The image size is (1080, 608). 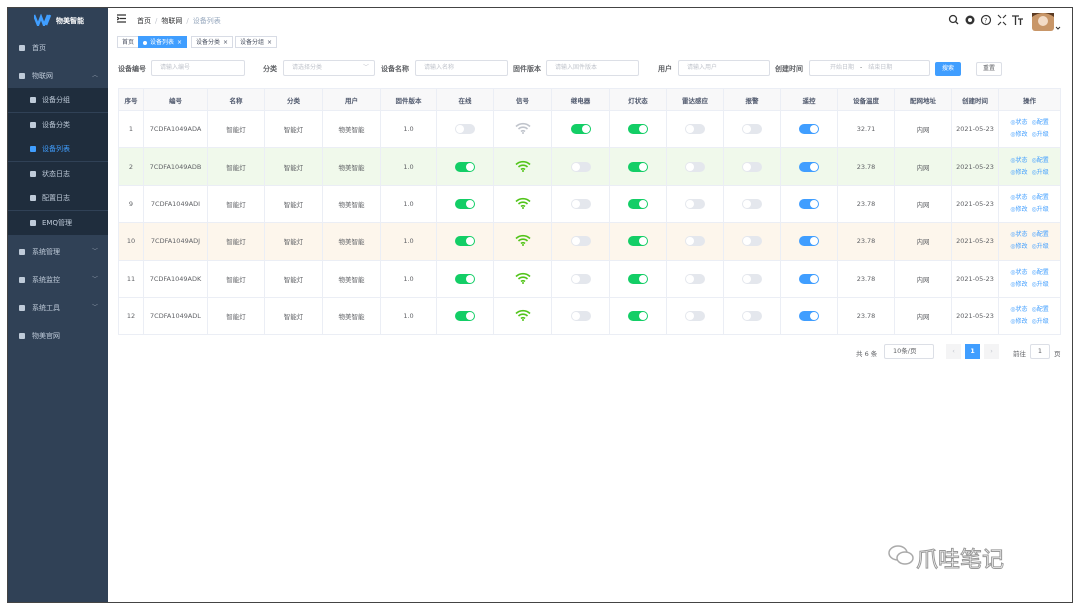 I want to click on page-number: 1, so click(x=972, y=351).